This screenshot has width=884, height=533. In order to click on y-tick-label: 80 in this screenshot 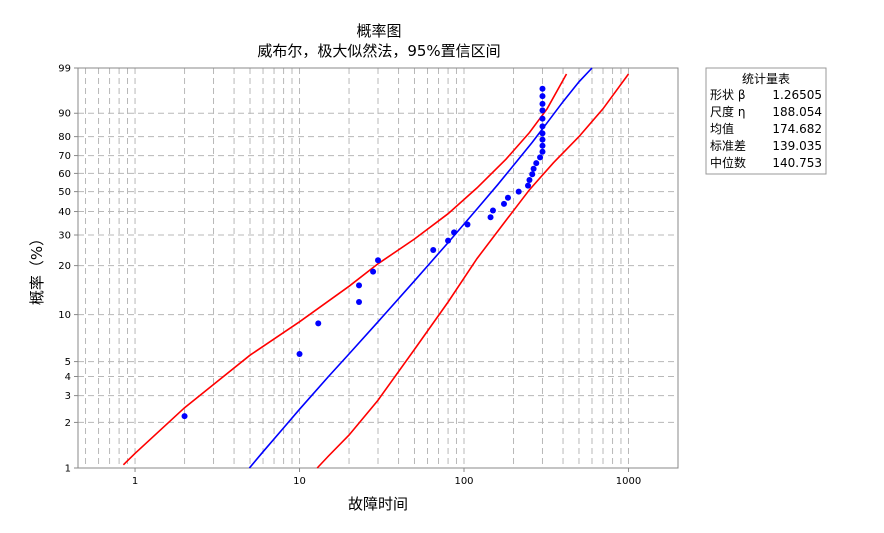, I will do `click(64, 137)`.